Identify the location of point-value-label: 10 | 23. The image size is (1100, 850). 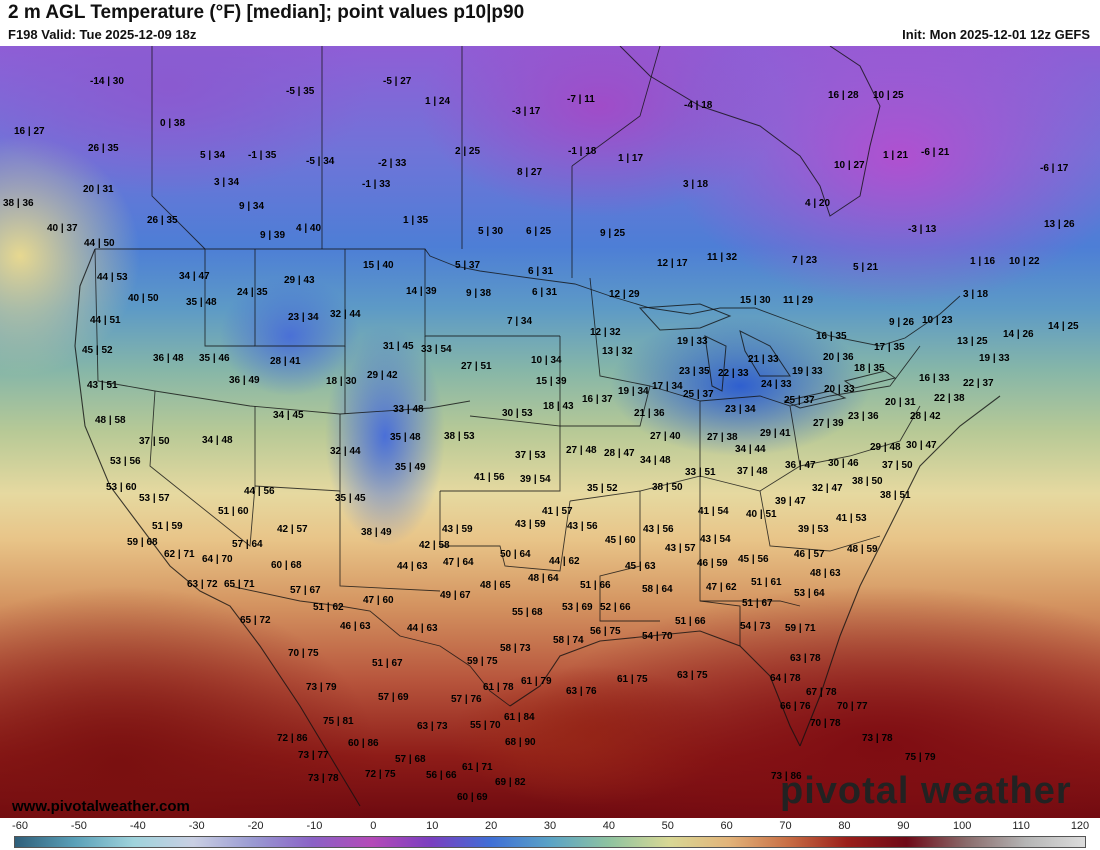
(937, 320).